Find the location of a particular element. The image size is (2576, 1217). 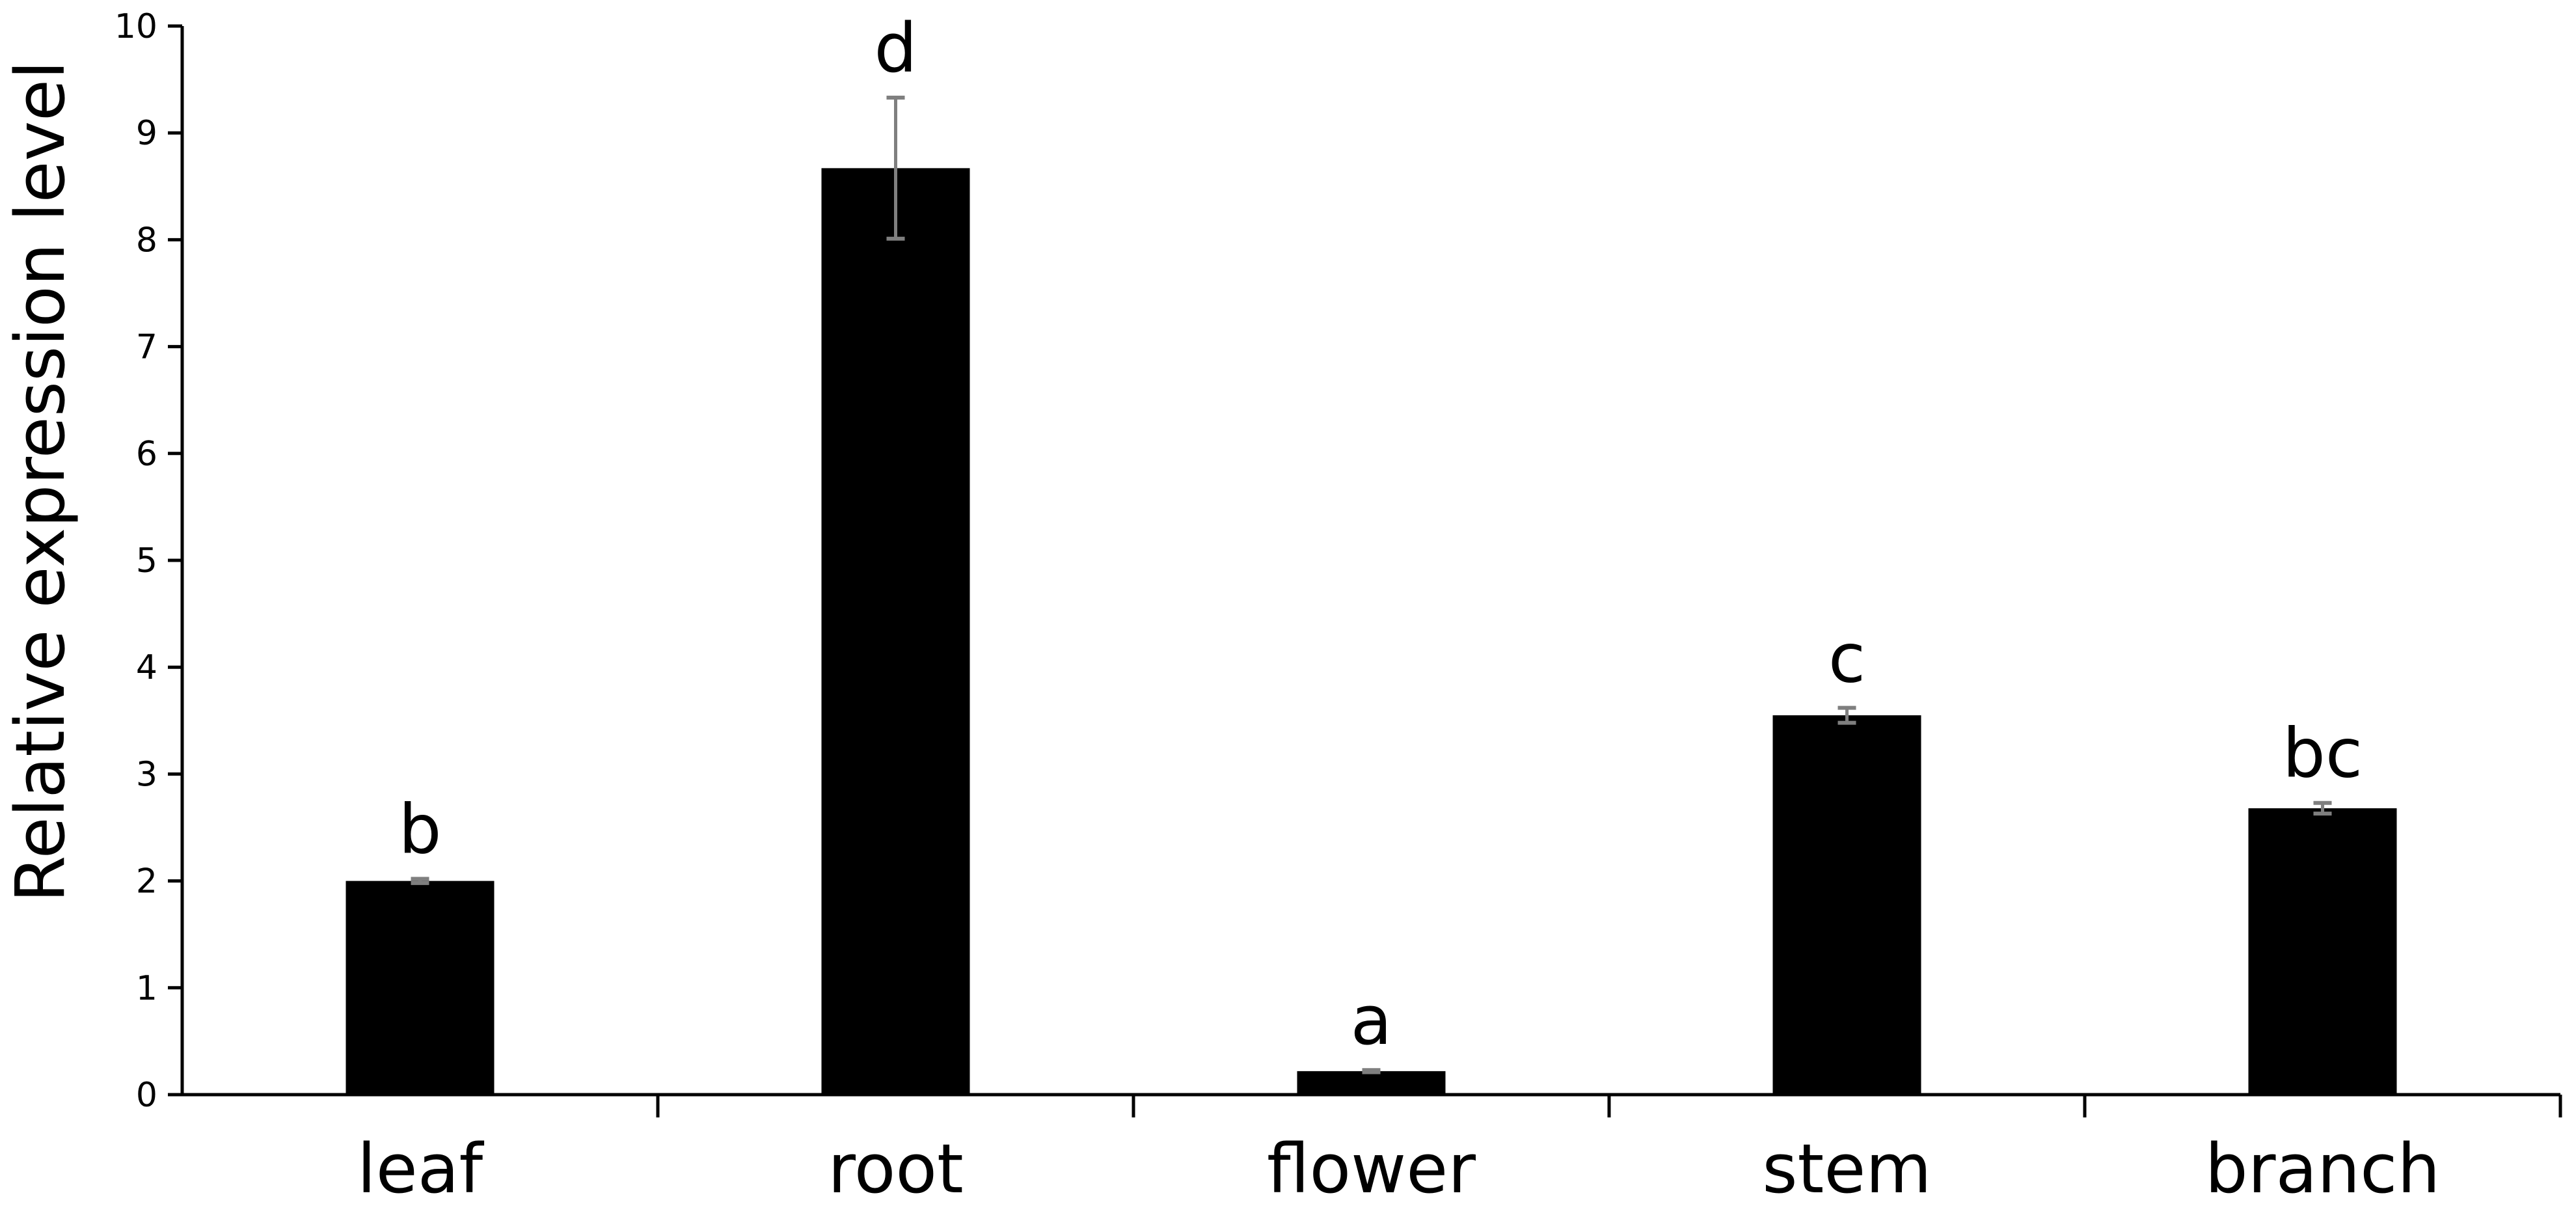

y-tick-label: 3 is located at coordinates (147, 774).